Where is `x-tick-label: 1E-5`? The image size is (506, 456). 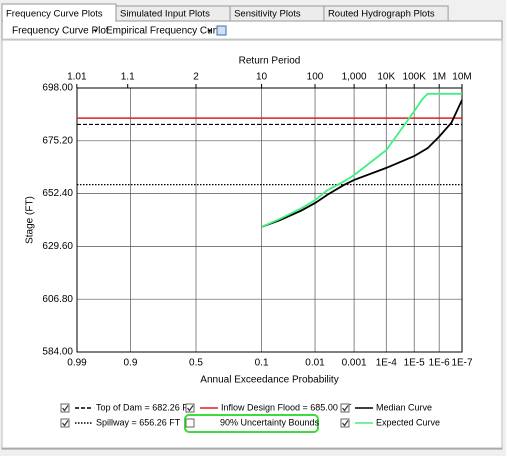 x-tick-label: 1E-5 is located at coordinates (415, 363).